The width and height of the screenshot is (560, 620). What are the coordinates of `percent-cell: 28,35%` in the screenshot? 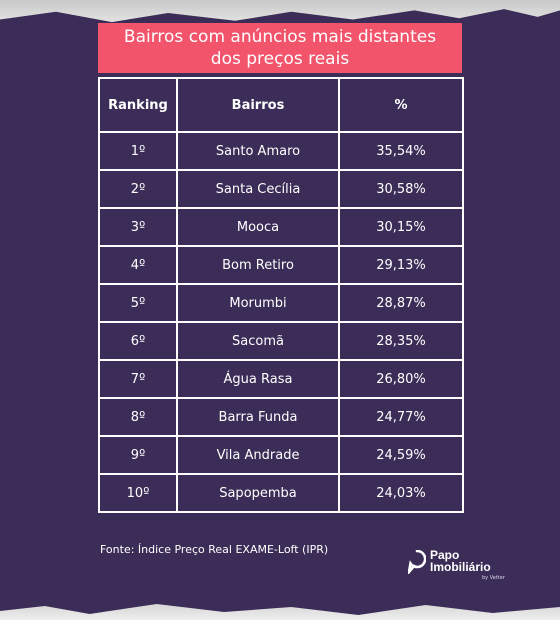 It's located at (401, 341).